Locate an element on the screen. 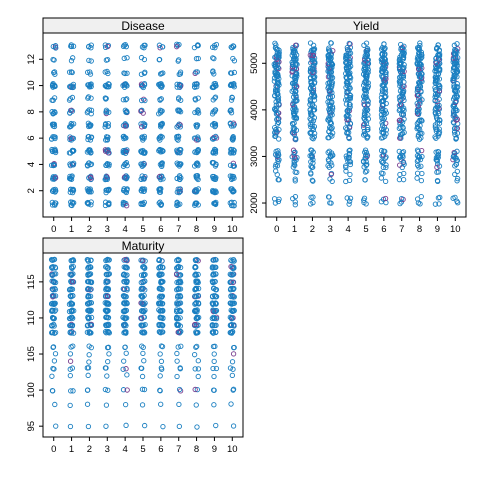  x-axis-maturity: 0 1 2 3 4 5 6 7 8 9 10 is located at coordinates (144, 446).